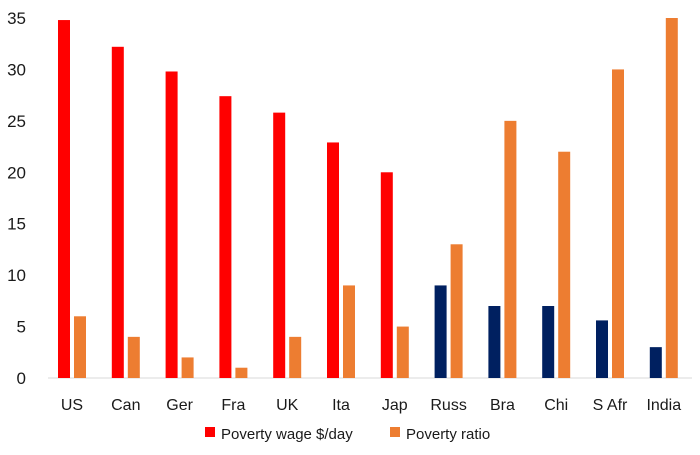  What do you see at coordinates (448, 405) in the screenshot?
I see `x-tick-label: Russ` at bounding box center [448, 405].